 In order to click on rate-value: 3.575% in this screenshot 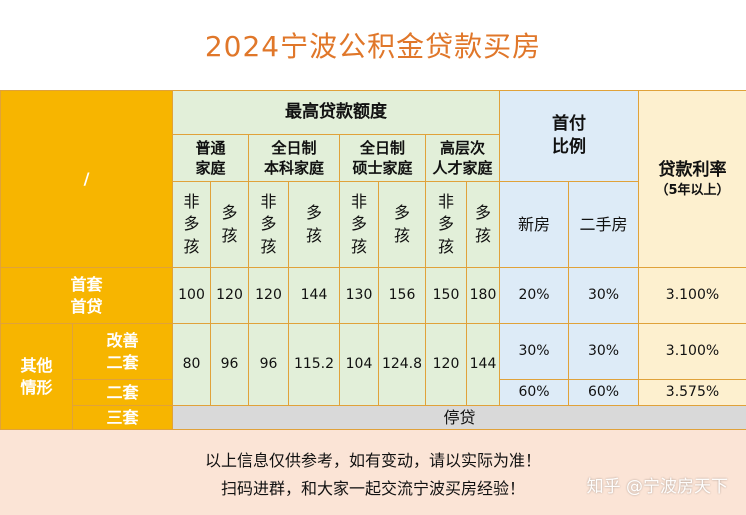, I will do `click(692, 392)`.